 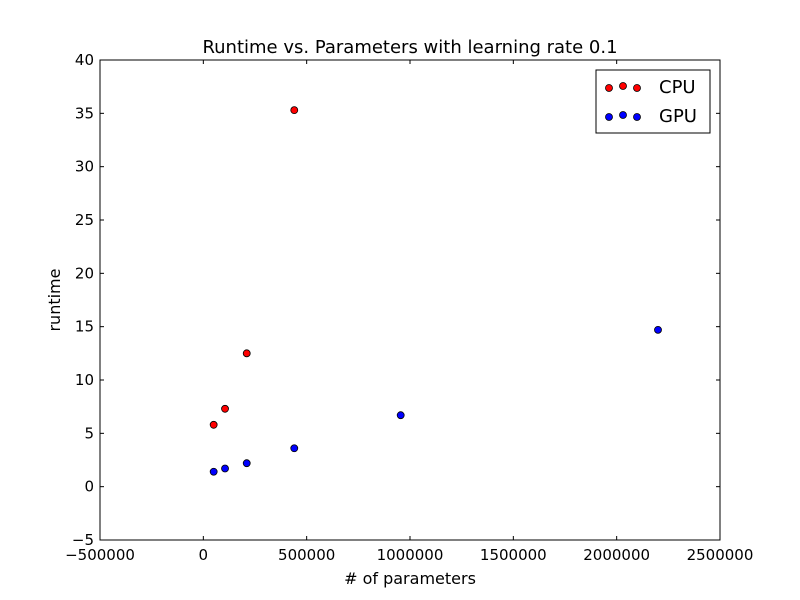 What do you see at coordinates (410, 578) in the screenshot?
I see `x-axis-label: # of parameters` at bounding box center [410, 578].